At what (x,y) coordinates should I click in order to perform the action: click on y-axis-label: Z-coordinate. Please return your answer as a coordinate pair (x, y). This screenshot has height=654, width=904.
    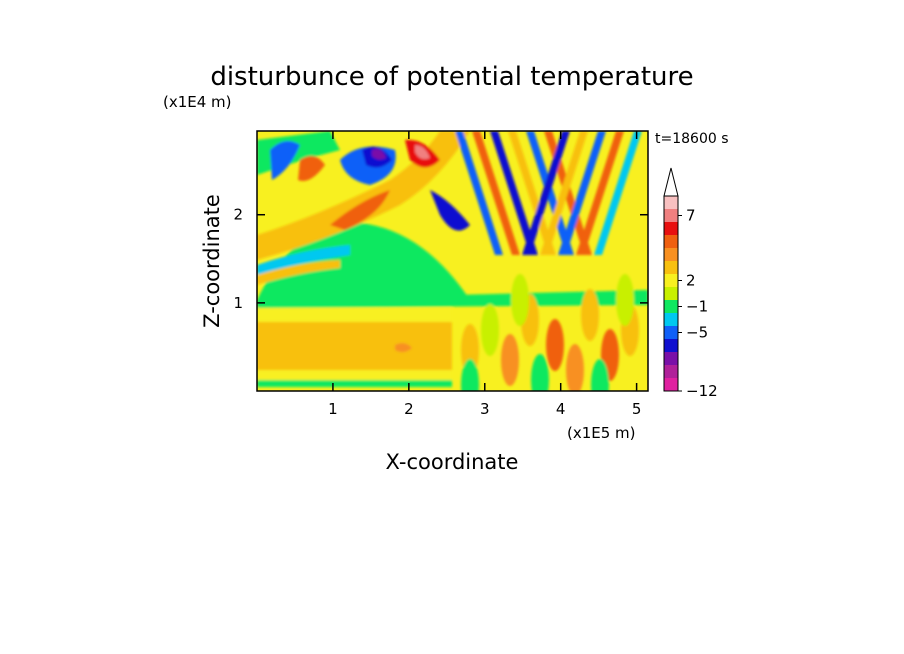
    Looking at the image, I should click on (212, 261).